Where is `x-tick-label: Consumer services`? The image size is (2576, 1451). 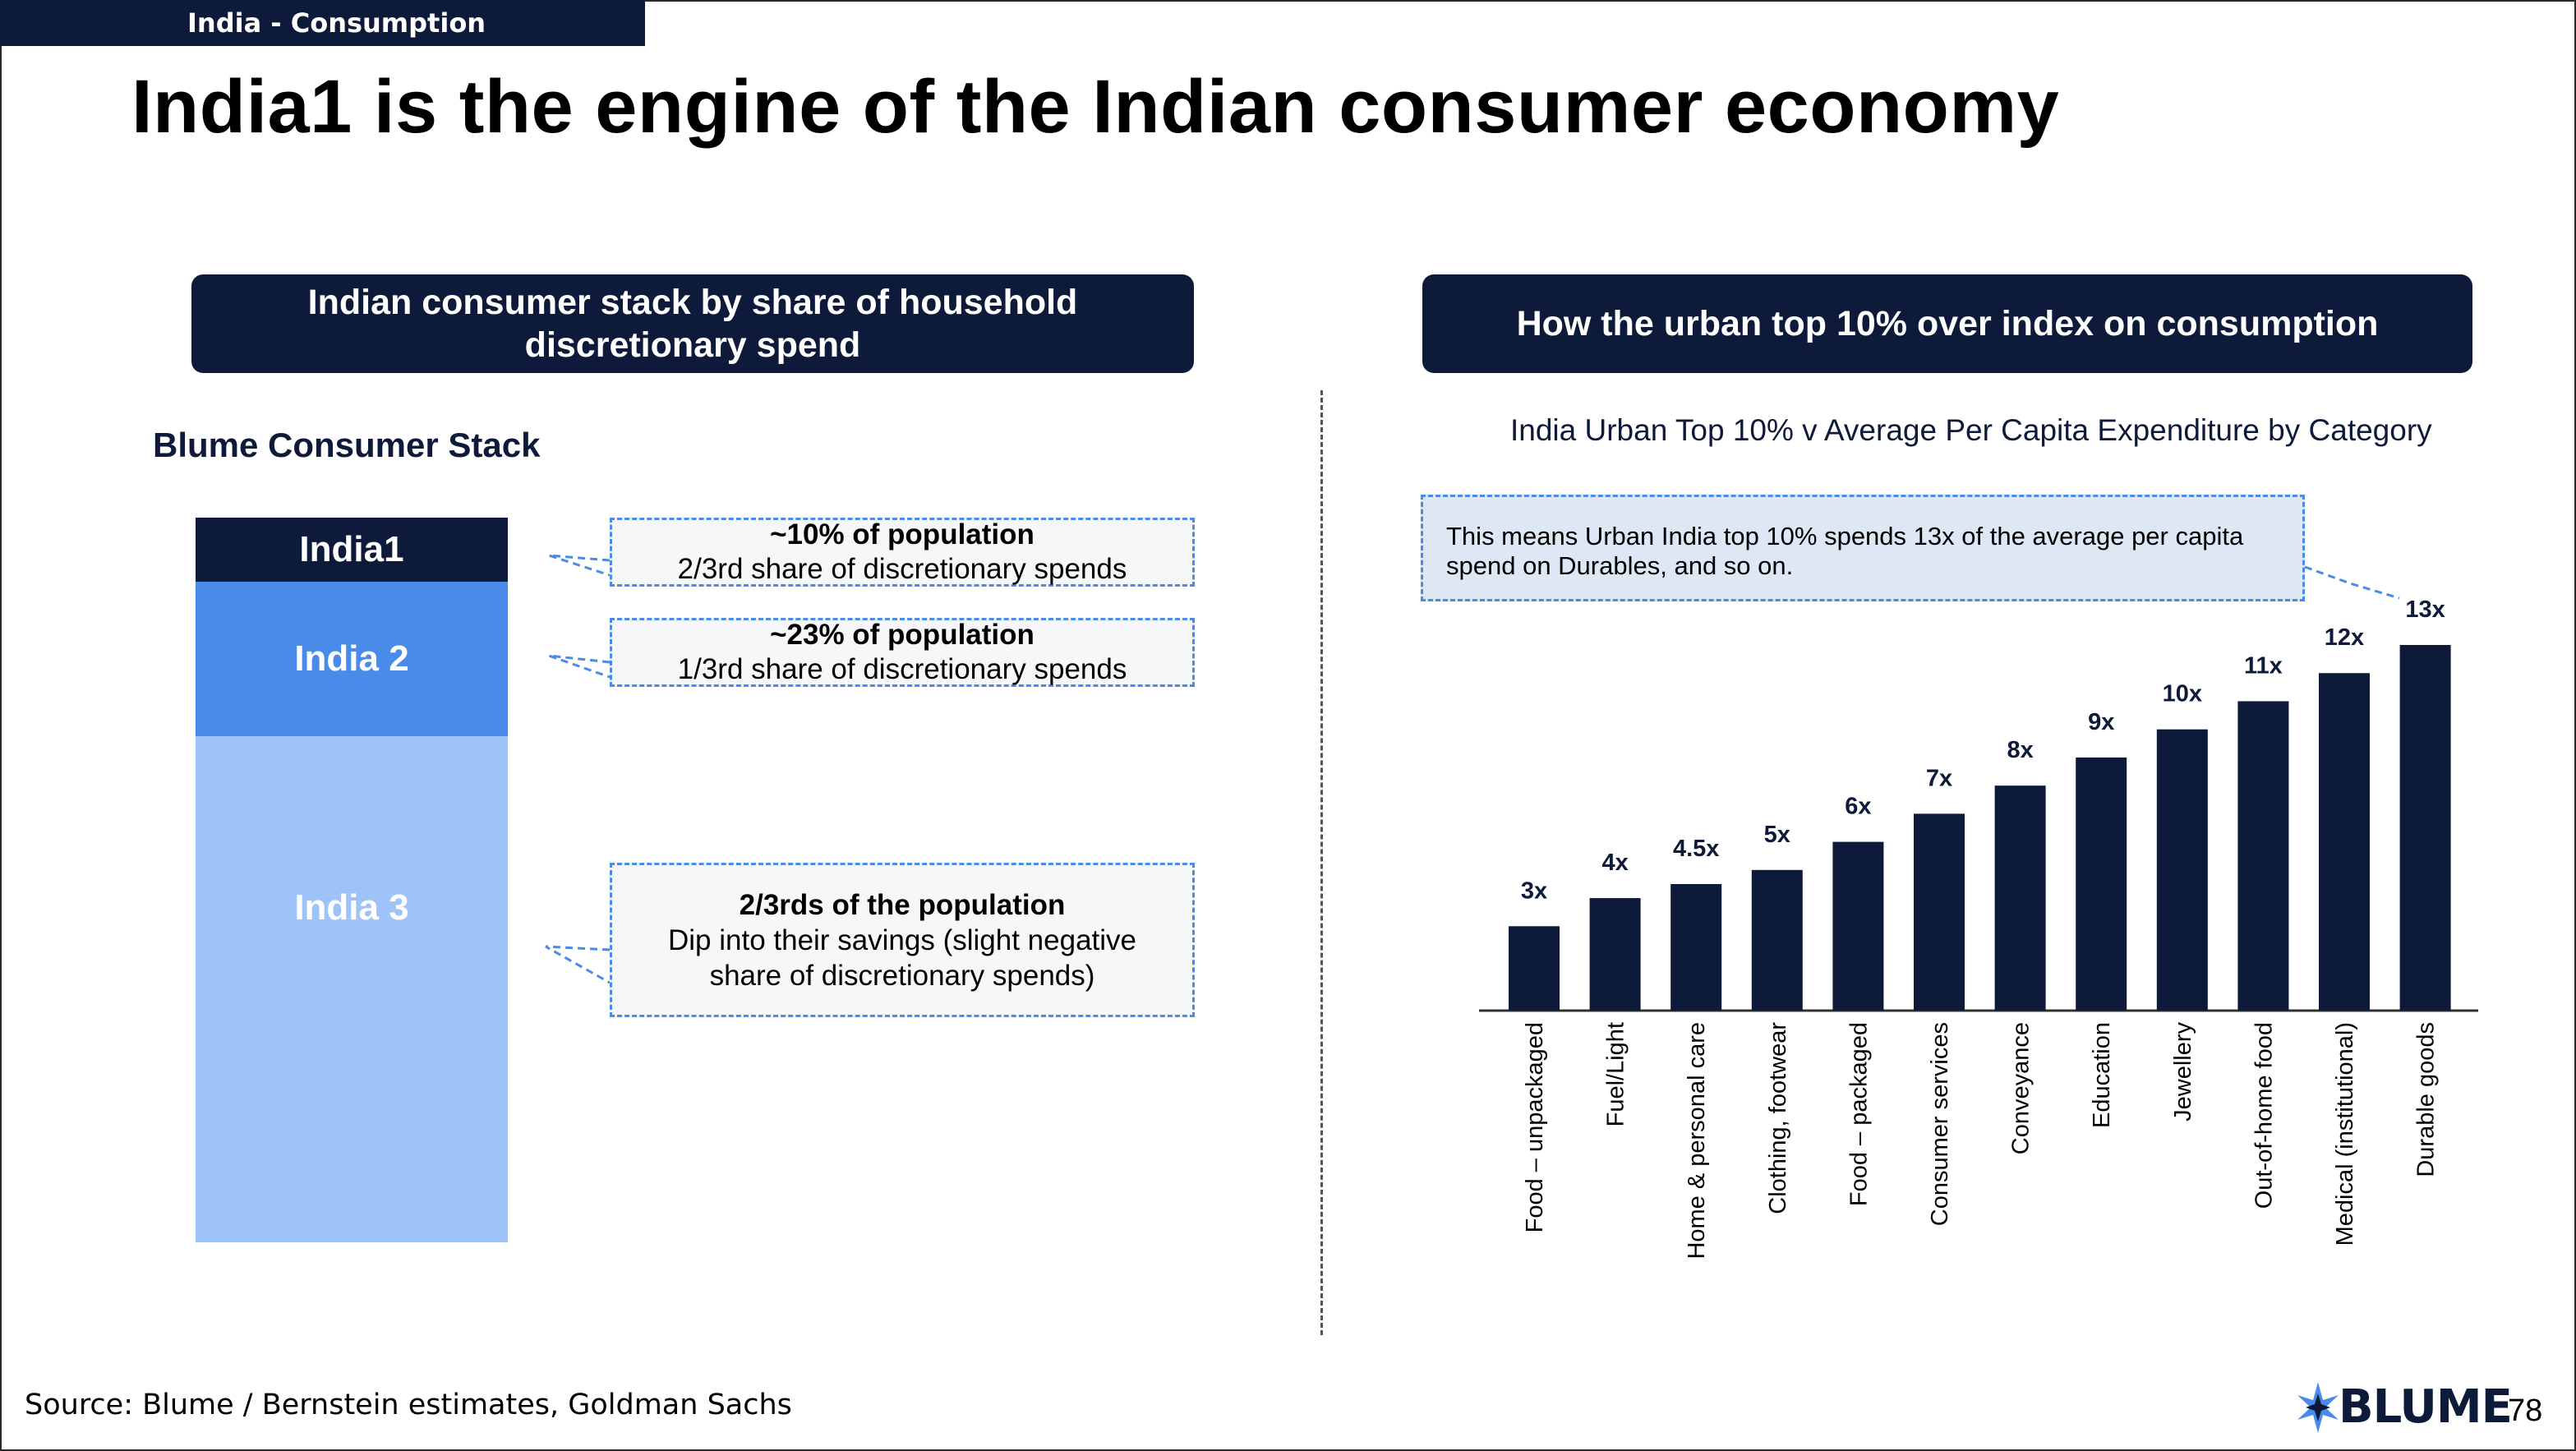 x-tick-label: Consumer services is located at coordinates (1940, 1124).